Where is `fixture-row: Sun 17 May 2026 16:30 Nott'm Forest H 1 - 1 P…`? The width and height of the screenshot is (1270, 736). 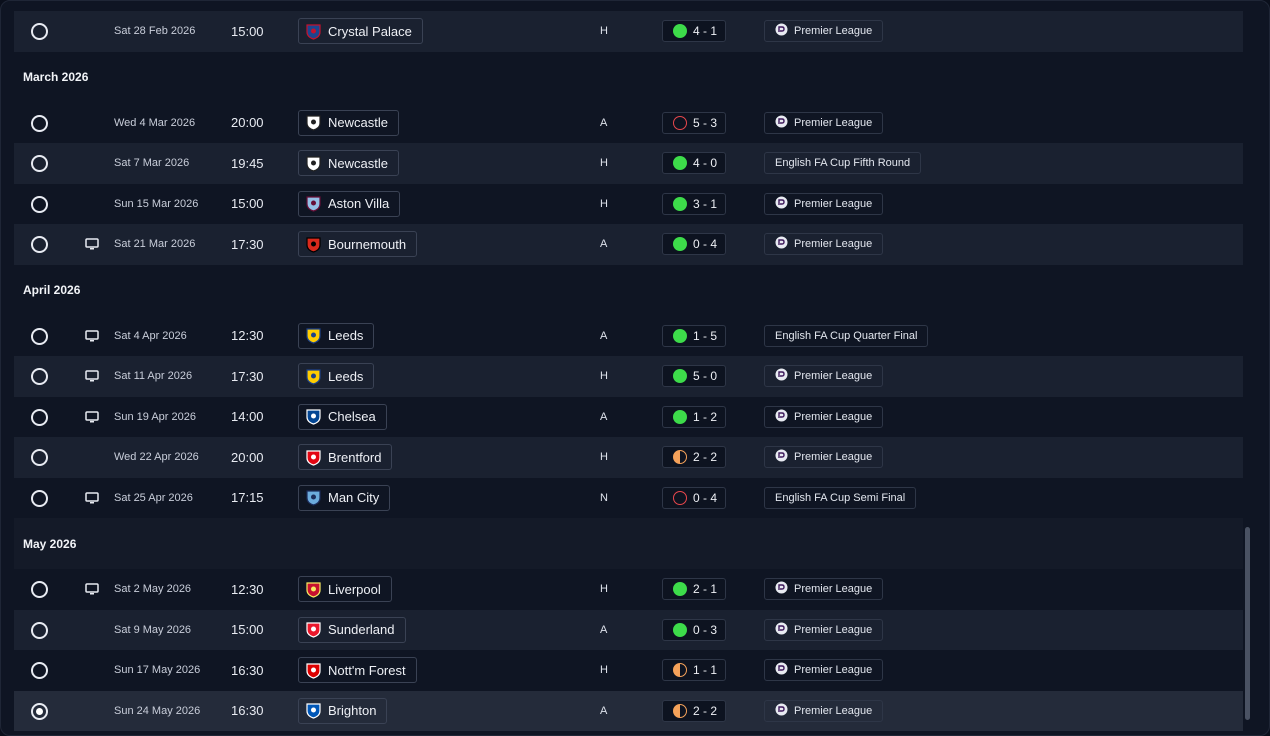
fixture-row: Sun 17 May 2026 16:30 Nott'm Forest H 1 - 1 P… is located at coordinates (628, 670).